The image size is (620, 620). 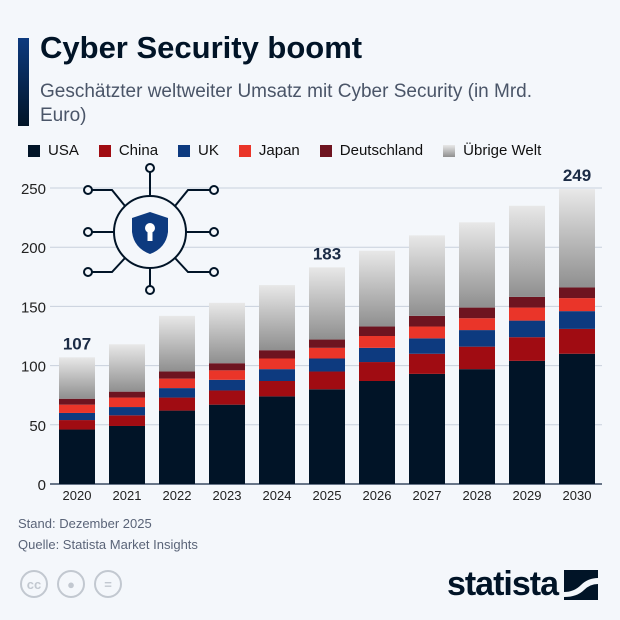 What do you see at coordinates (502, 584) in the screenshot?
I see `logo-text: statista` at bounding box center [502, 584].